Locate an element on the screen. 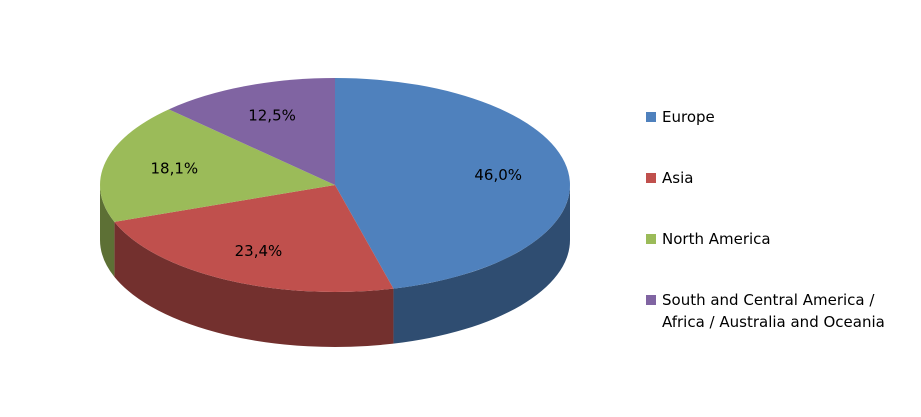 The image size is (921, 417). legend-item: North America is located at coordinates (779, 239).